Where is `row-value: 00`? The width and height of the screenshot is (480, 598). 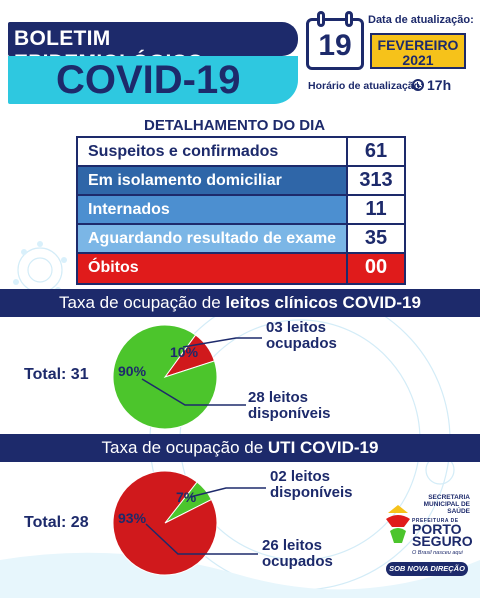 row-value: 00 is located at coordinates (376, 268).